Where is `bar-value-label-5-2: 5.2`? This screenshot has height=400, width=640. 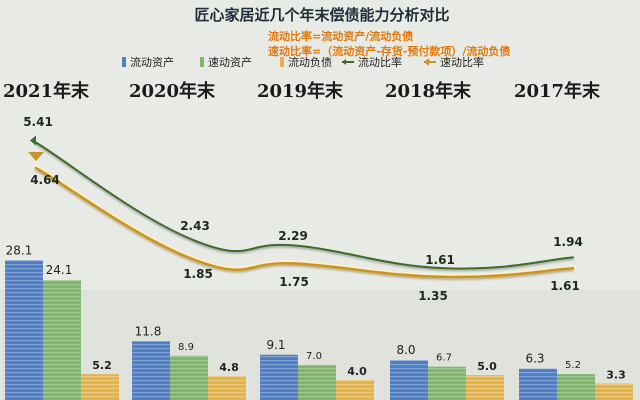
bar-value-label-5-2: 5.2 is located at coordinates (573, 365).